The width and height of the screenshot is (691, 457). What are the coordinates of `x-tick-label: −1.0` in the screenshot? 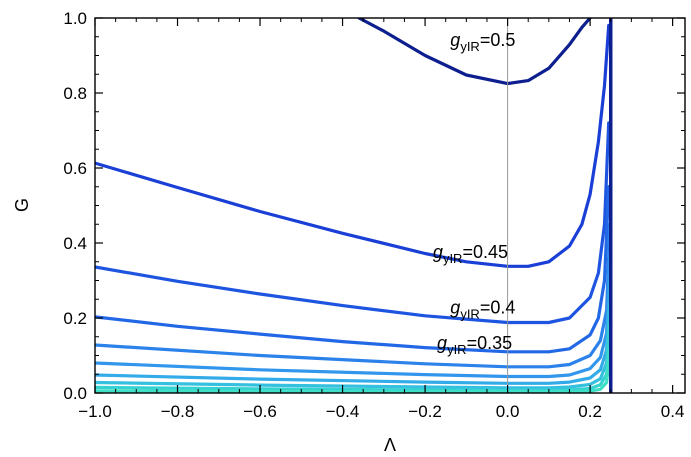 It's located at (95, 411).